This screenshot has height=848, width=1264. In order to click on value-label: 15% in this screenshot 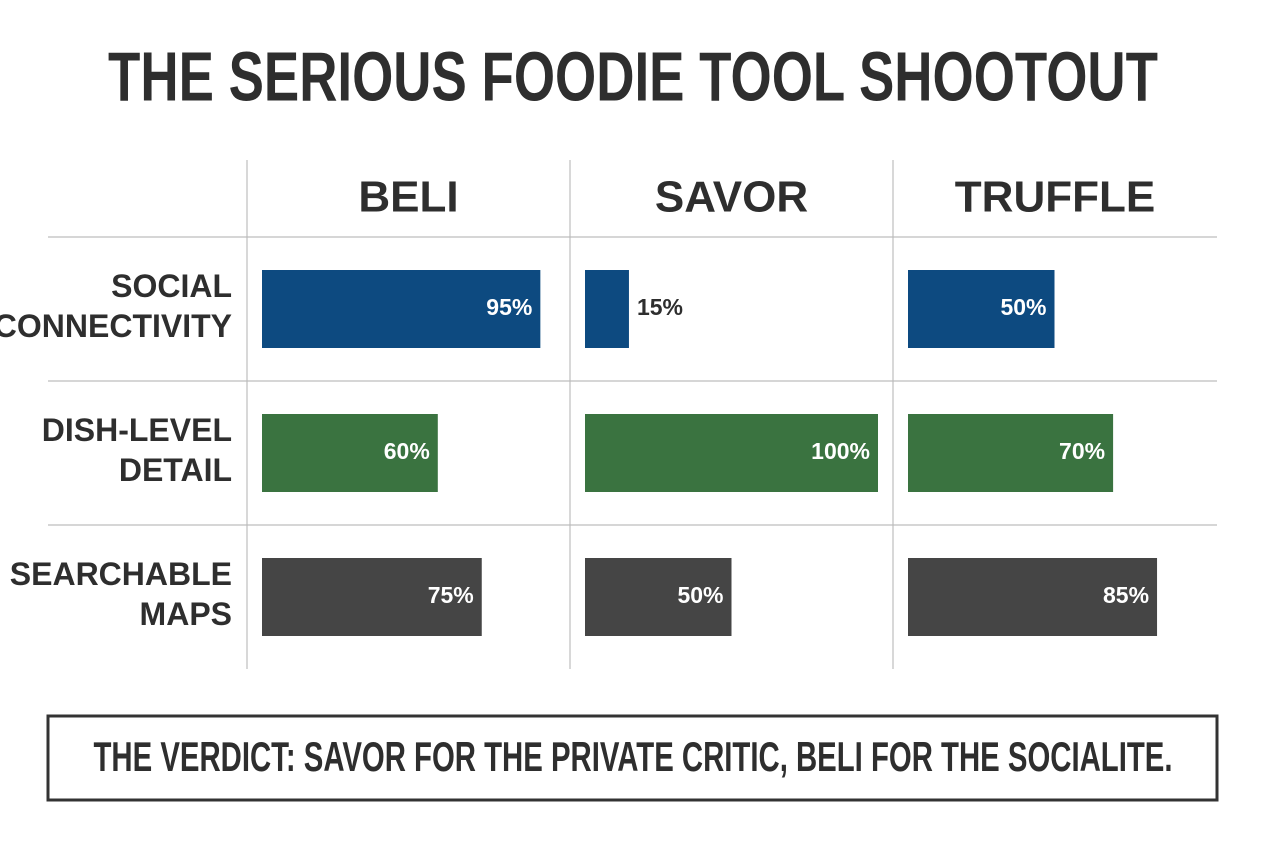, I will do `click(660, 307)`.